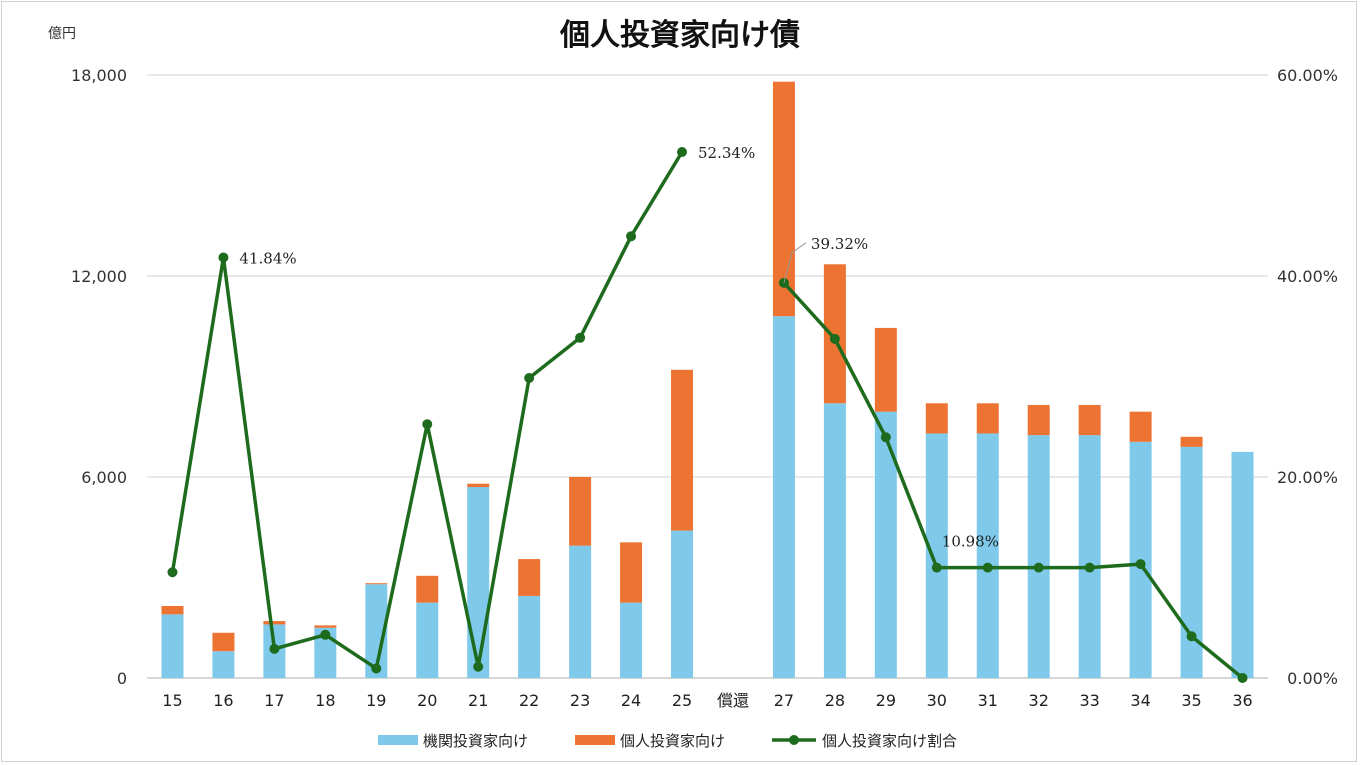  Describe the element at coordinates (595, 740) in the screenshot. I see `legend-swatch-individual` at that location.